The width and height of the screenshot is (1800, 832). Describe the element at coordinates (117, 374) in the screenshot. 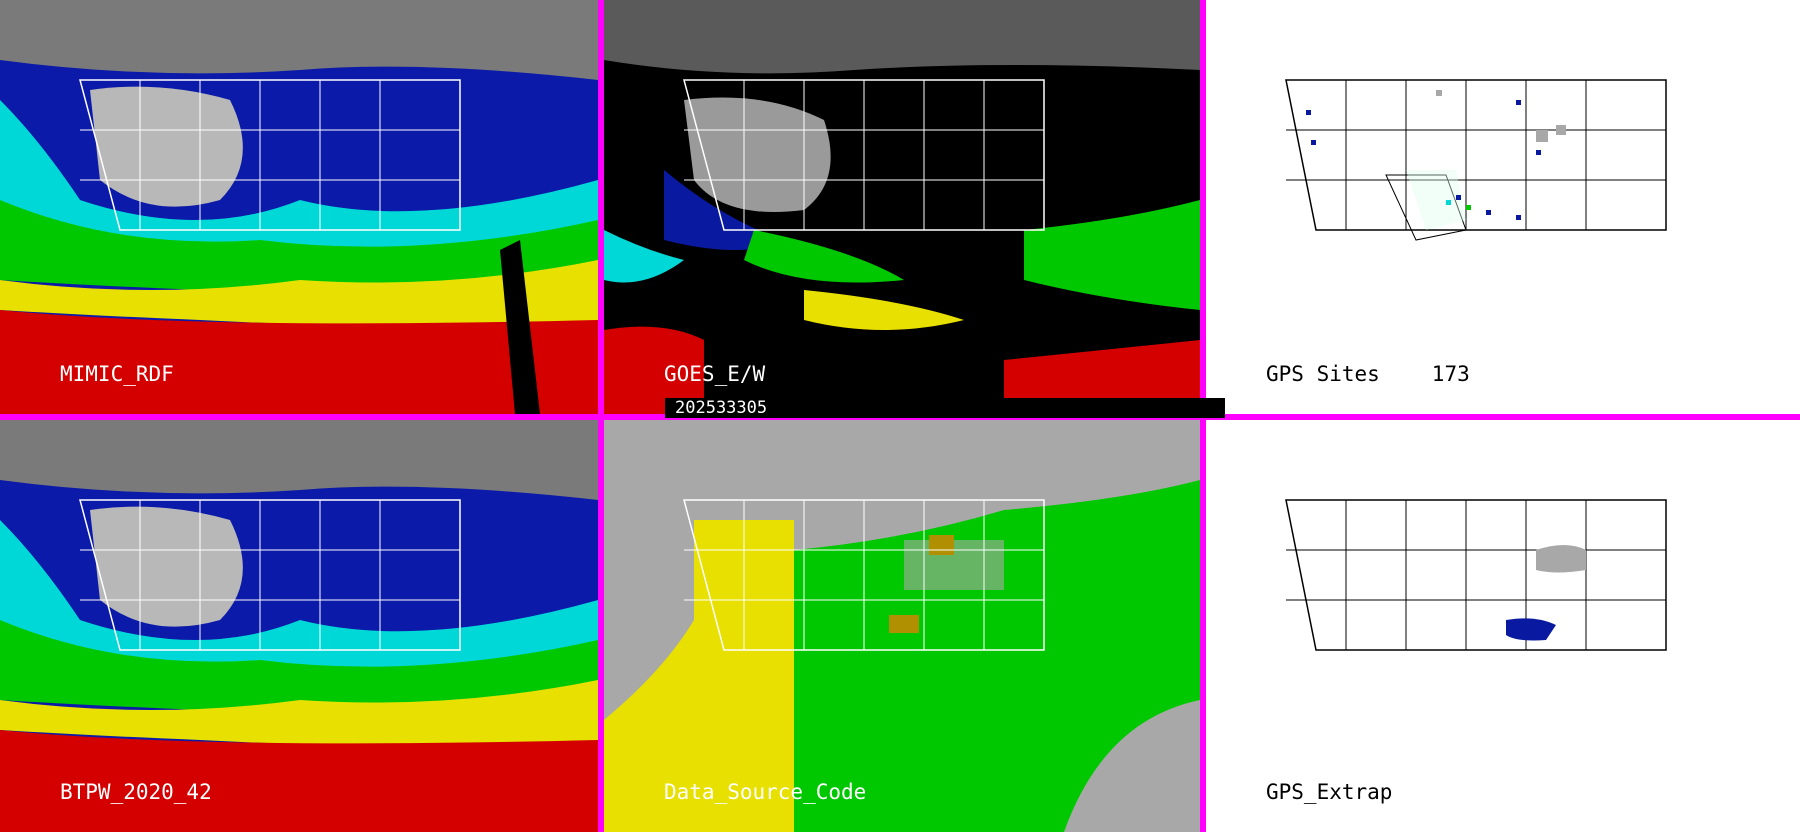

I see `mimic-label: MIMIC_RDF` at that location.